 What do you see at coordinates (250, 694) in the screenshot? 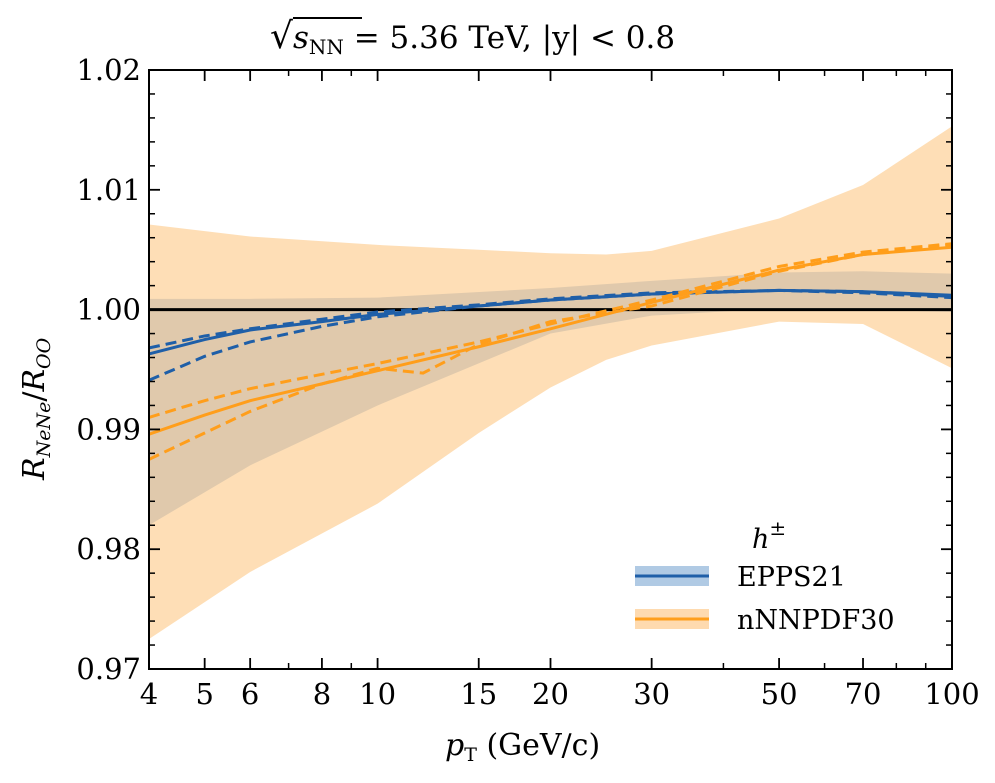
I see `x-tick-label: 6` at bounding box center [250, 694].